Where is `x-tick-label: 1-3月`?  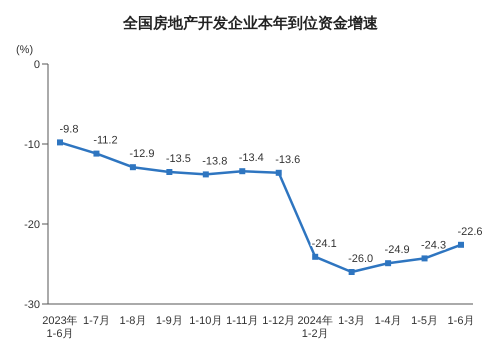
x-tick-label: 1-3月 is located at coordinates (352, 321).